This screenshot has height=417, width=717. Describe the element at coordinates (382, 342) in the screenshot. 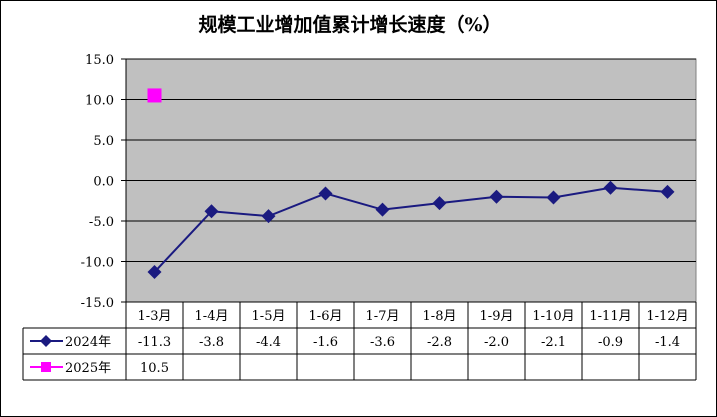

I see `data-table-value: -3.6` at that location.